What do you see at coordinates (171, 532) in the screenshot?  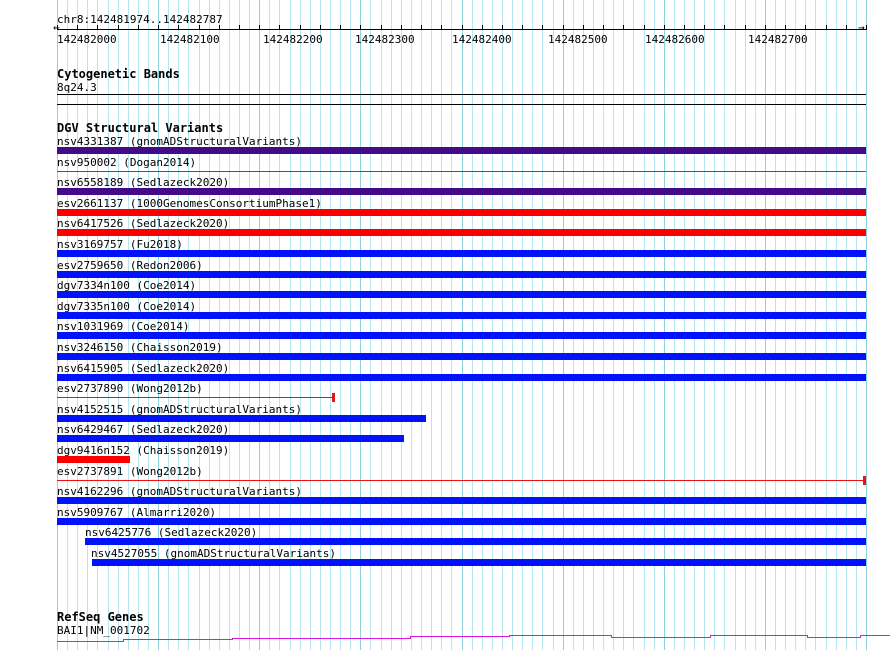 I see `variant-track-label: nsv6425776 (Sedlazeck2020)` at bounding box center [171, 532].